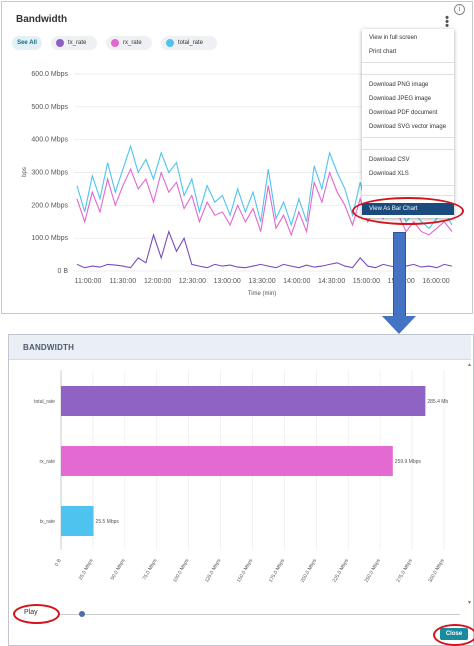  Describe the element at coordinates (118, 570) in the screenshot. I see `x-tick-label: 50.0 Mbps` at that location.